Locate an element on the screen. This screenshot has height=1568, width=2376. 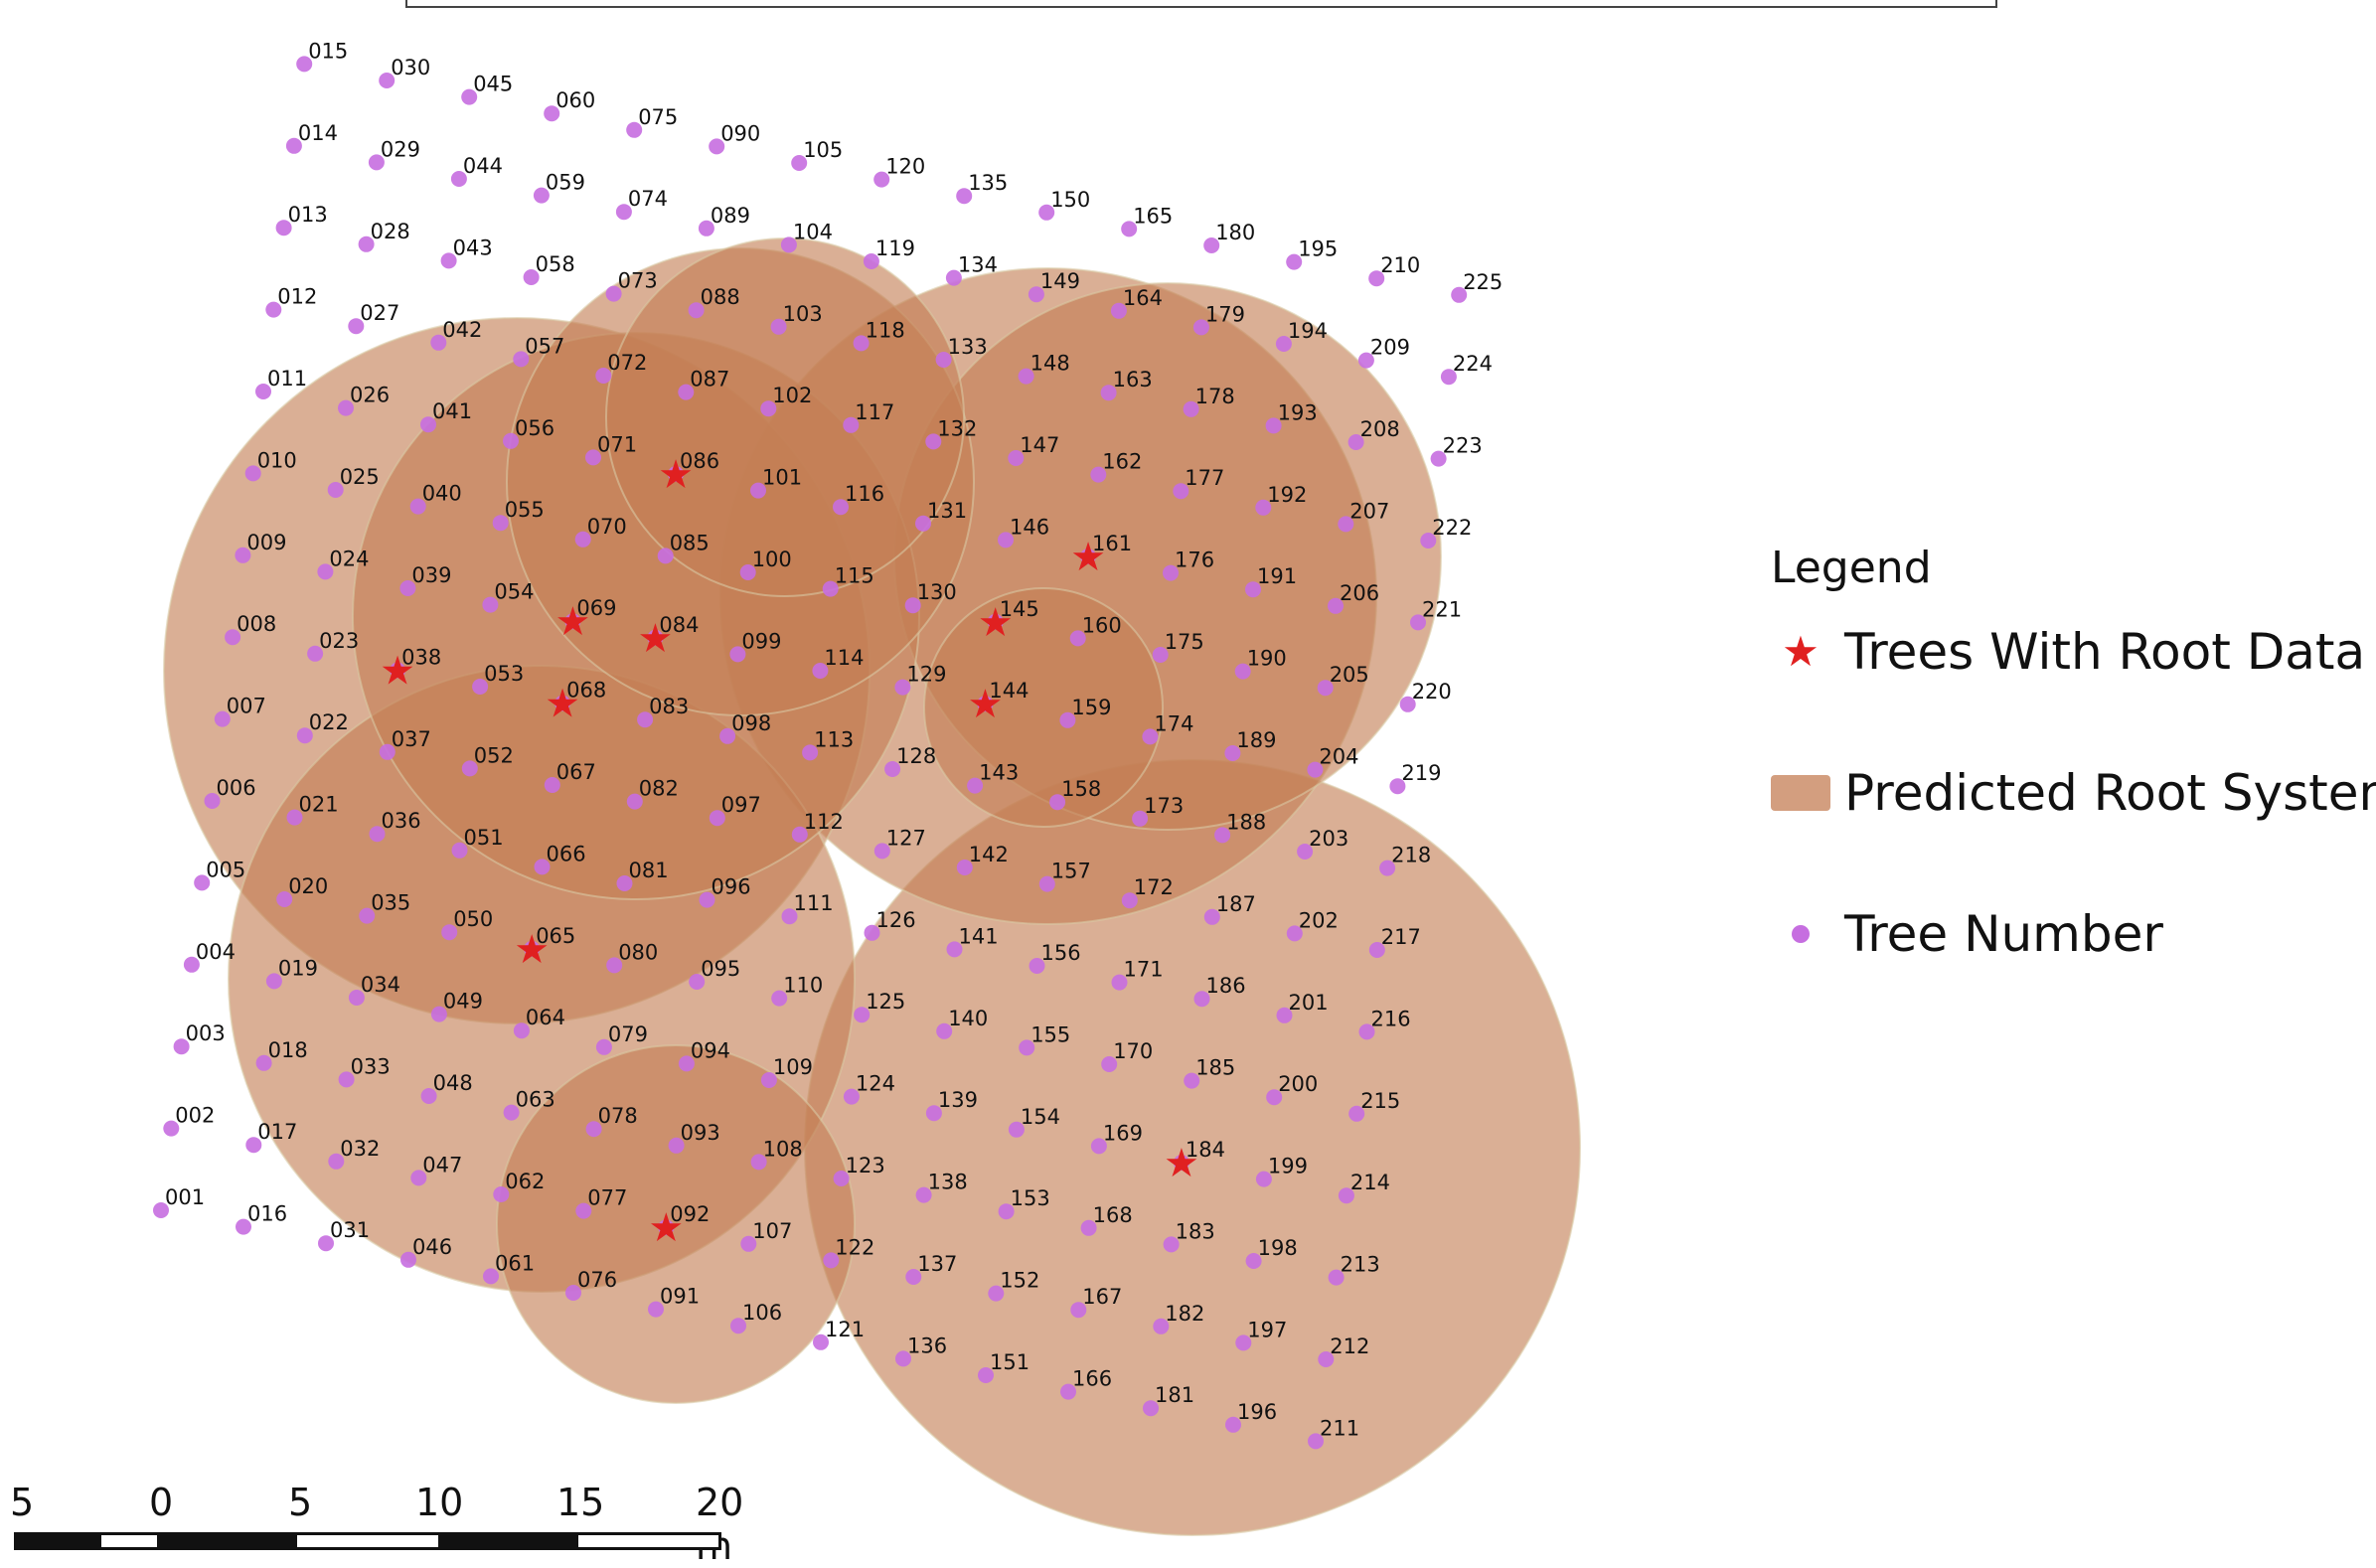
tree-marker: 221 is located at coordinates (1436, 614).